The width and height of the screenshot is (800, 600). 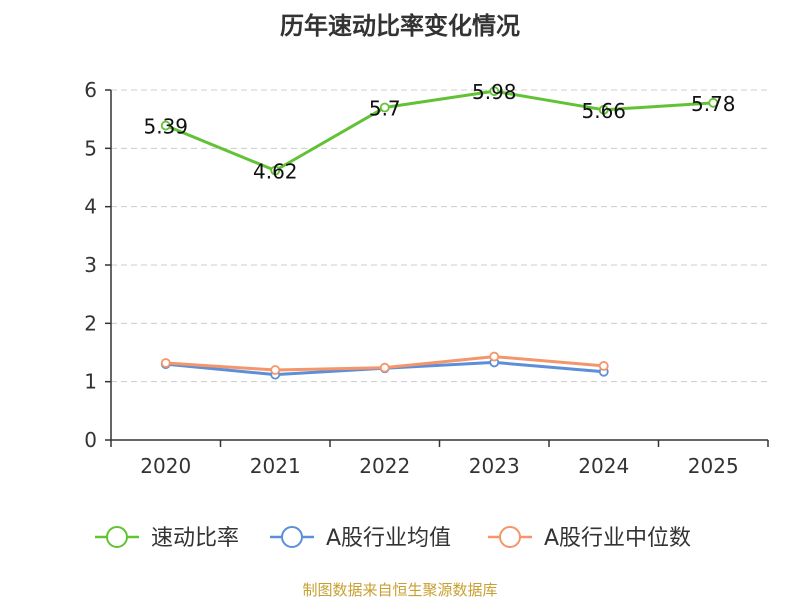 I want to click on legend-label: A股行业中位数, so click(x=617, y=538).